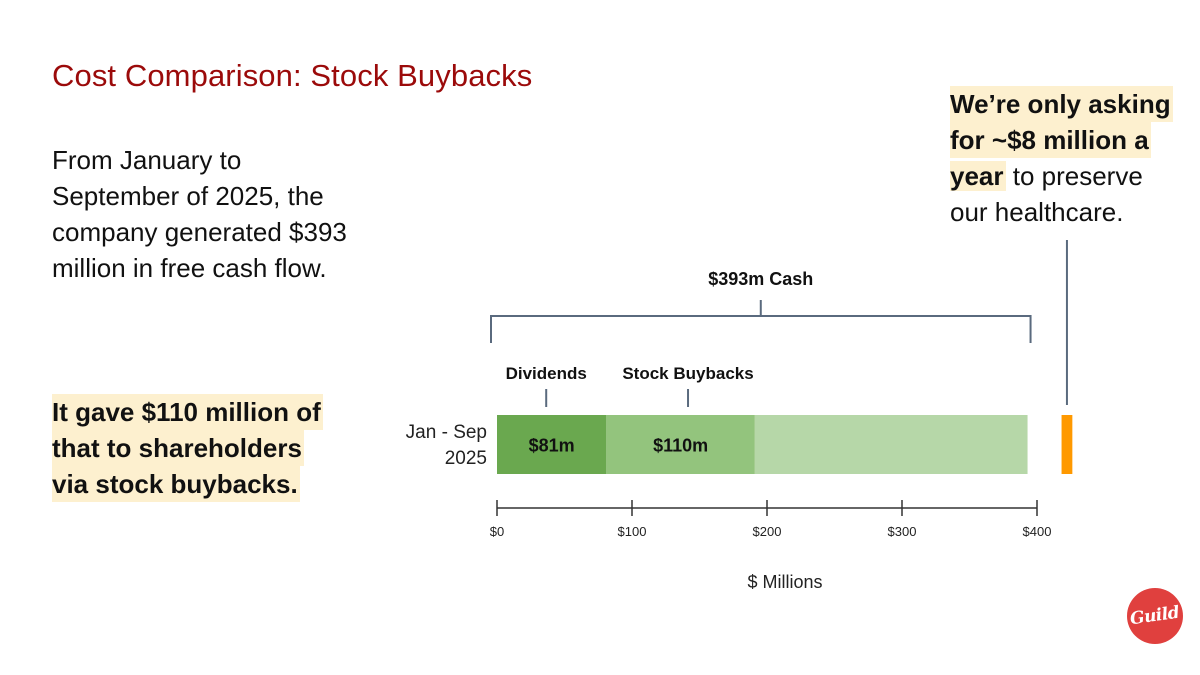 The width and height of the screenshot is (1200, 675). I want to click on category-label: 2025, so click(466, 458).